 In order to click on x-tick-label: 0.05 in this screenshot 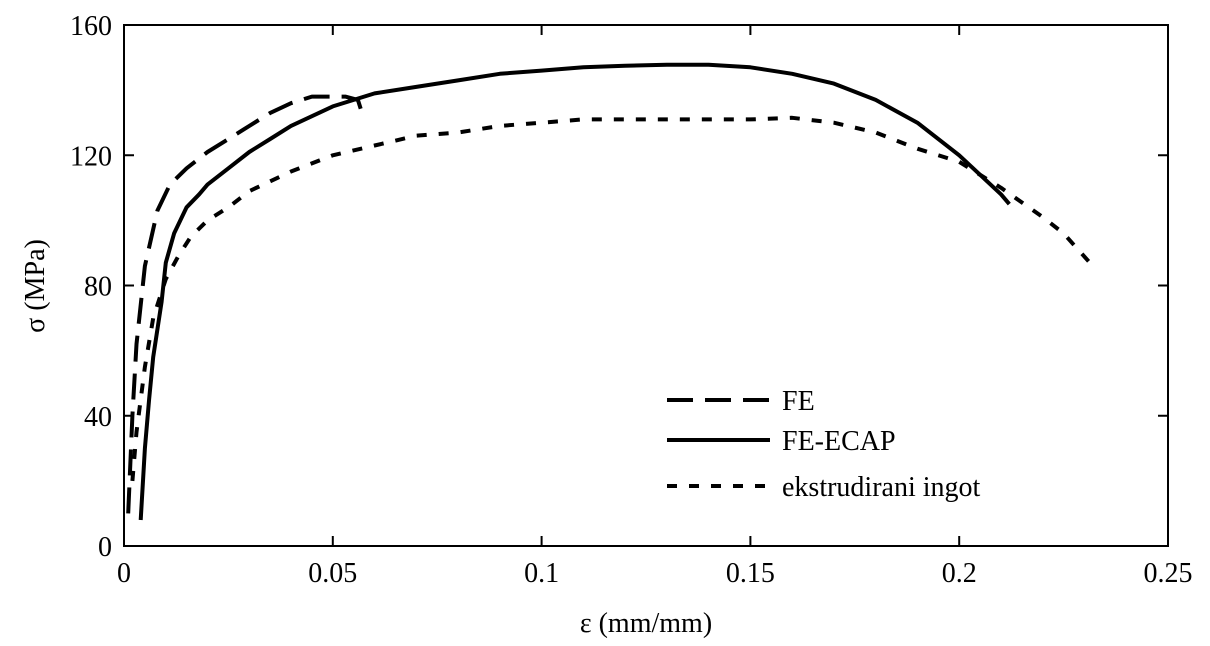, I will do `click(332, 573)`.